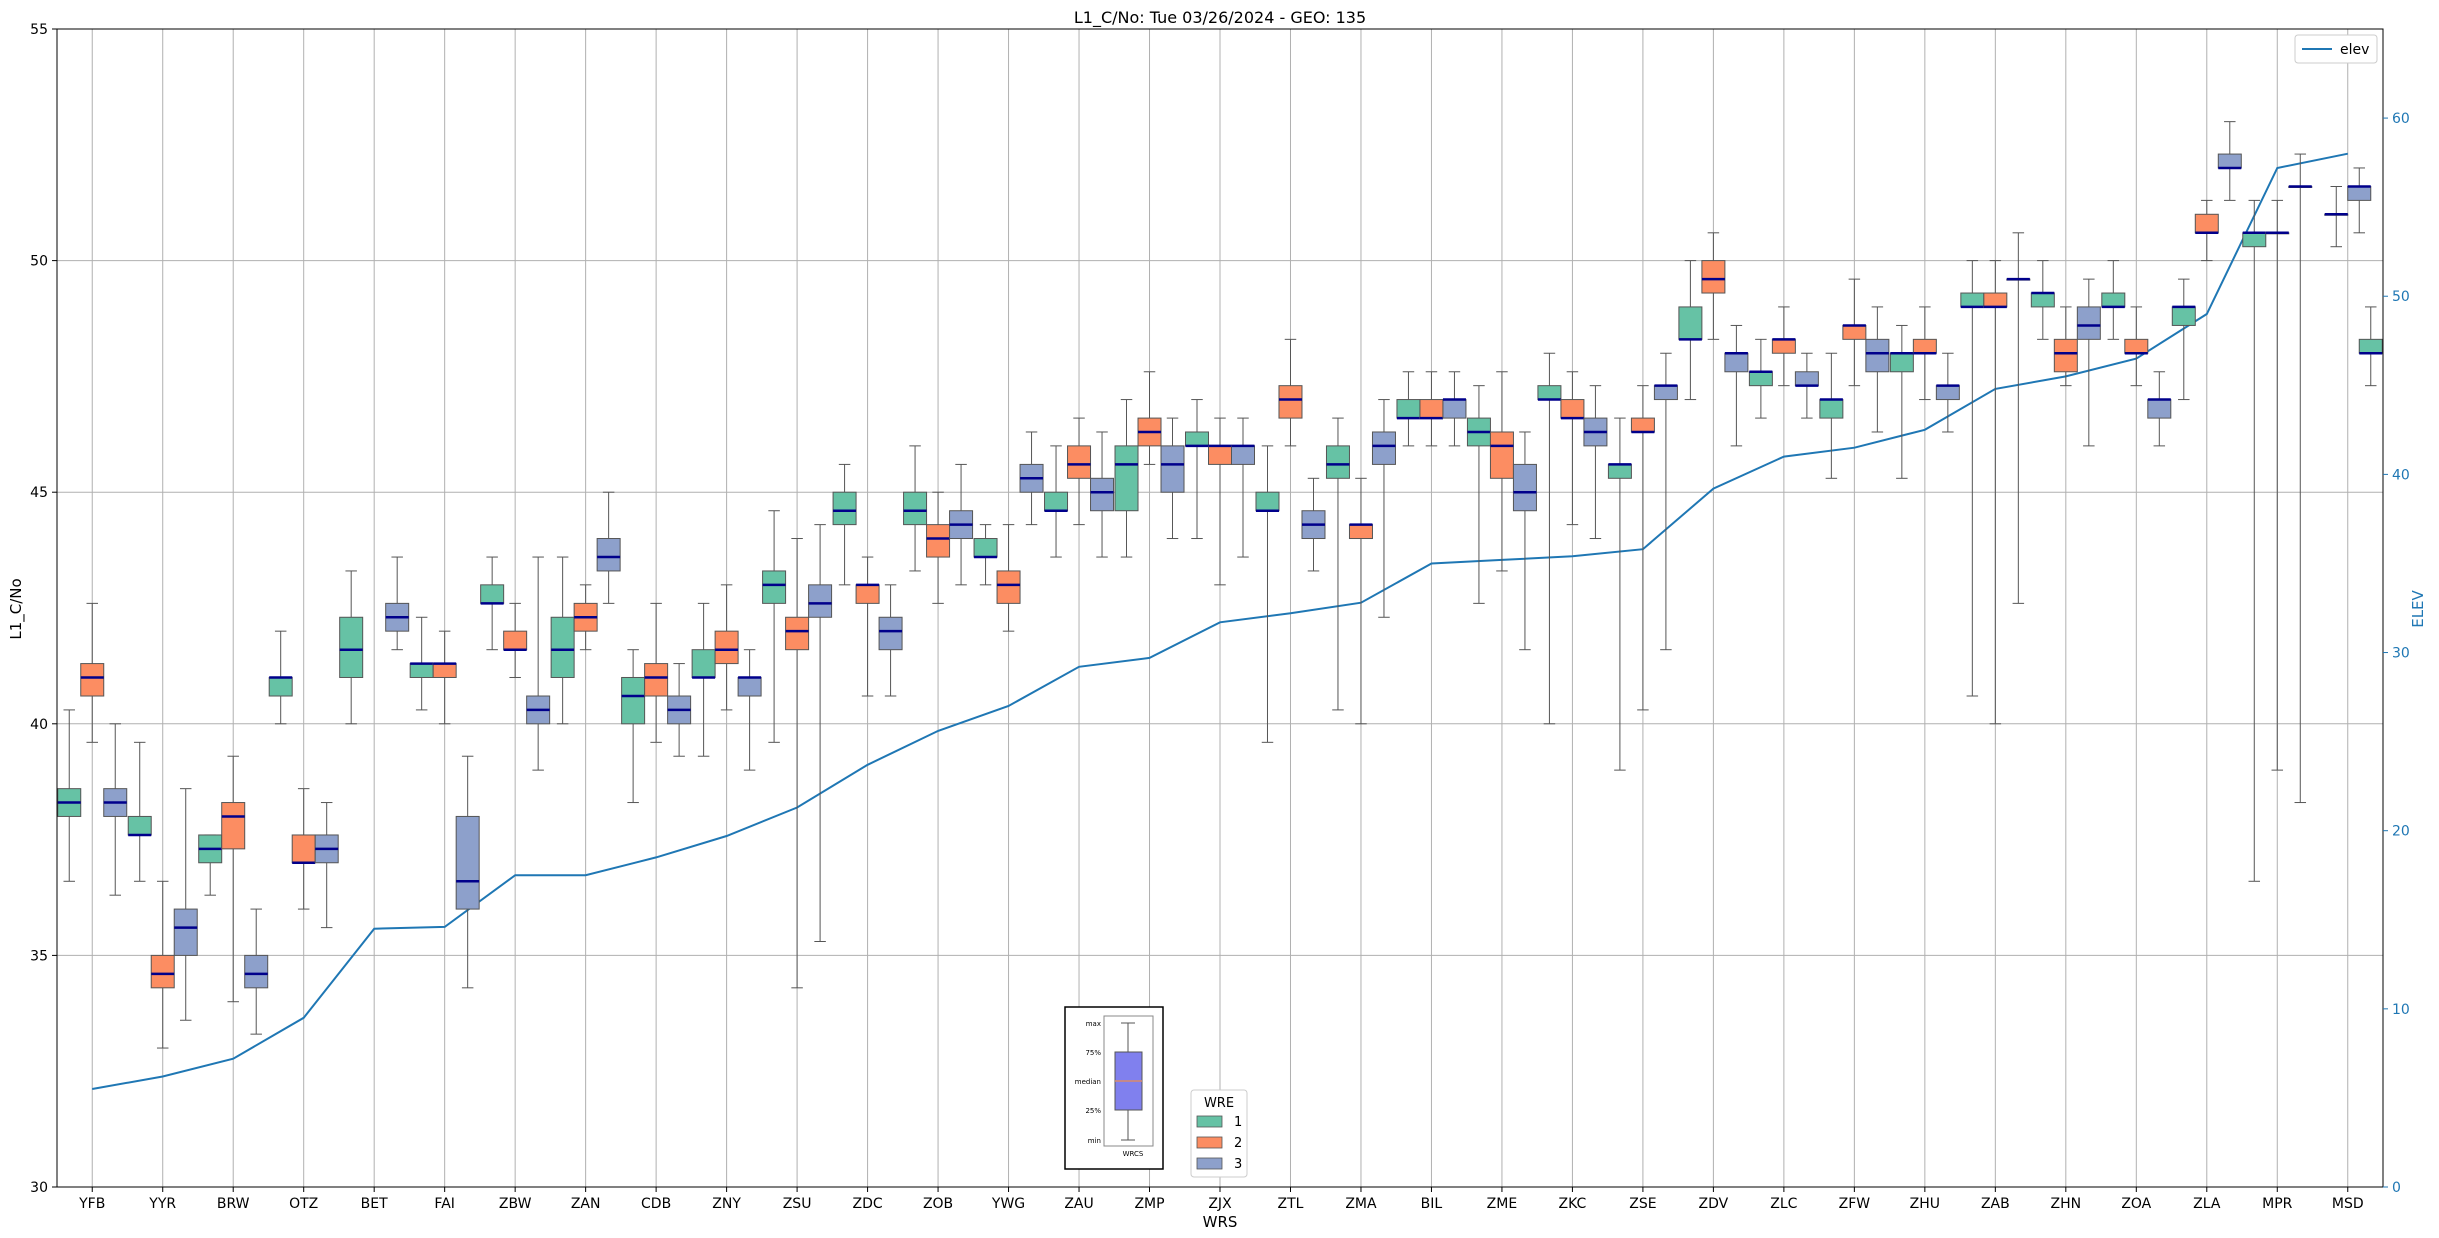  I want to click on y2-tick-label: 50, so click(2401, 297).